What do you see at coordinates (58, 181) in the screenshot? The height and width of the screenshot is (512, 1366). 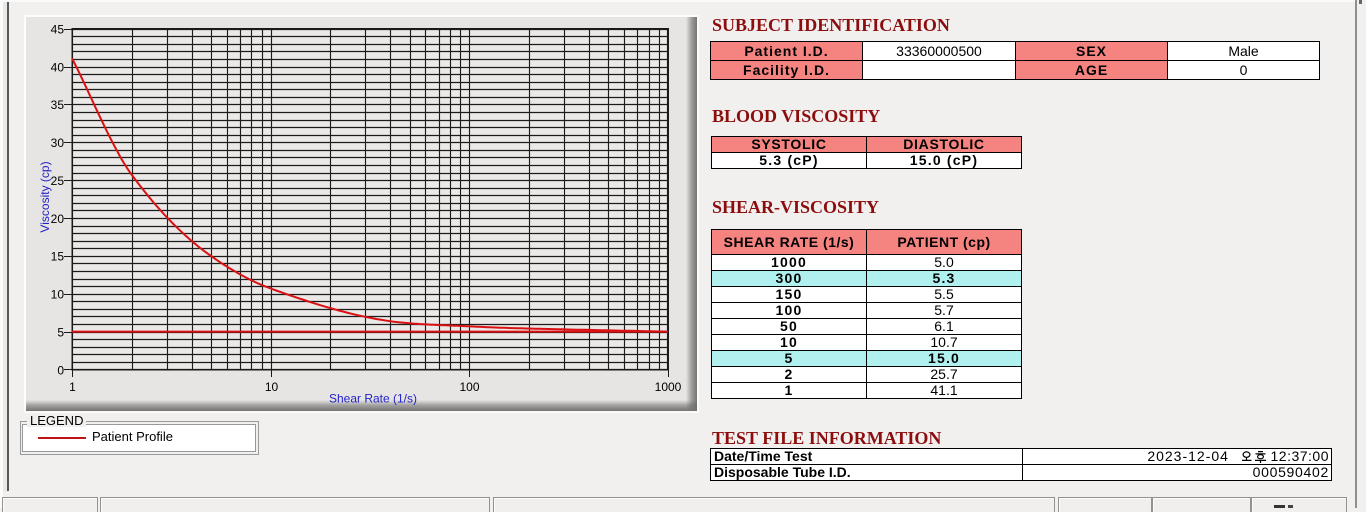 I see `svg-text: 25` at bounding box center [58, 181].